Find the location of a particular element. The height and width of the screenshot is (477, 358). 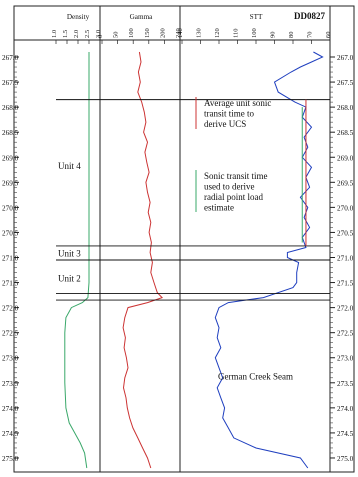

track-name-density: Density is located at coordinates (78, 17).